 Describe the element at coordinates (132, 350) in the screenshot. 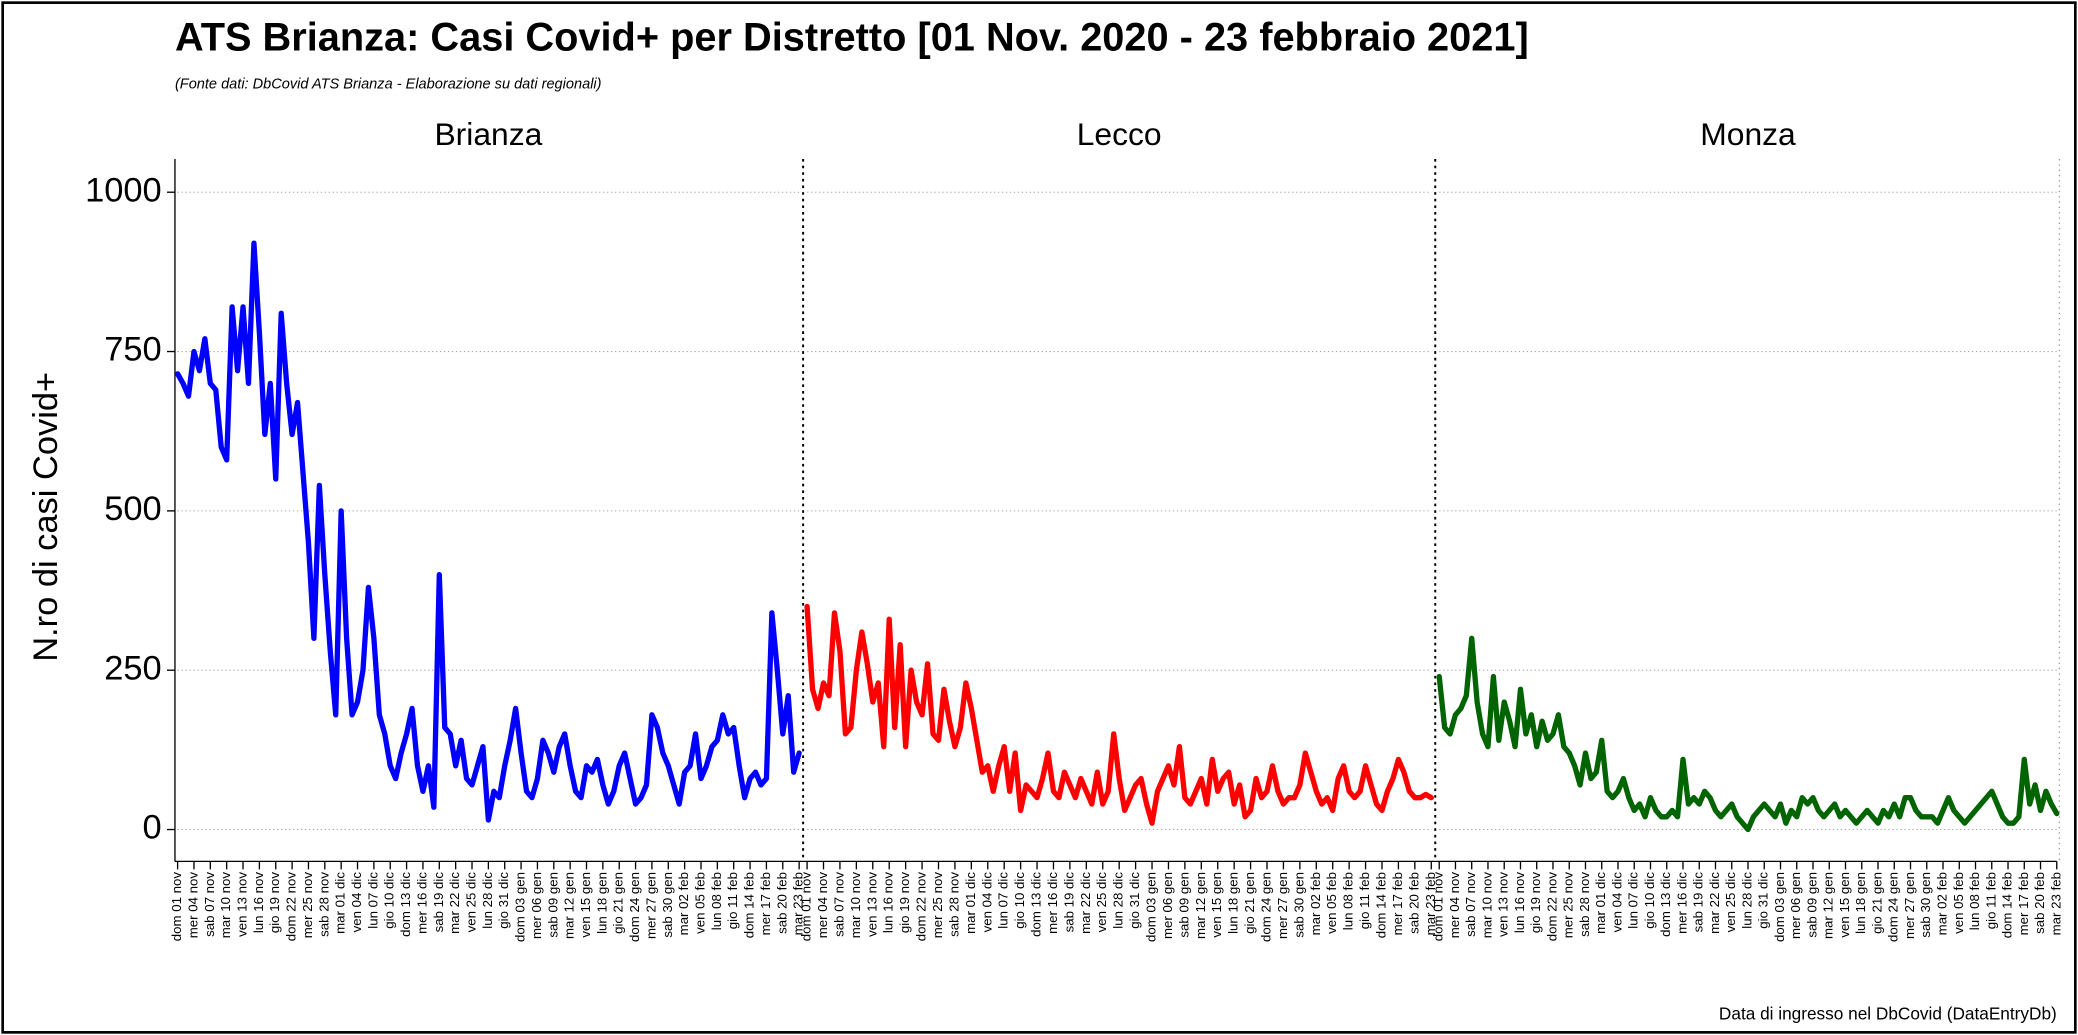

I see `y-tick-label: 750` at that location.